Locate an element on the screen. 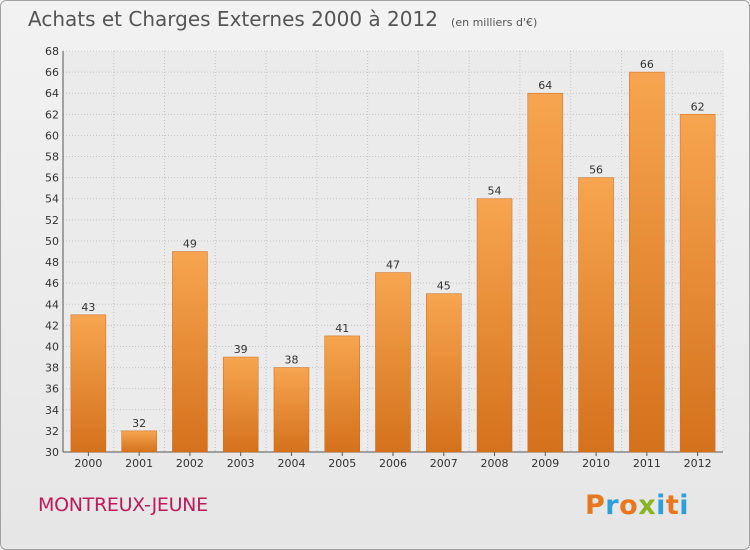  data-label-2007: 45 is located at coordinates (444, 286).